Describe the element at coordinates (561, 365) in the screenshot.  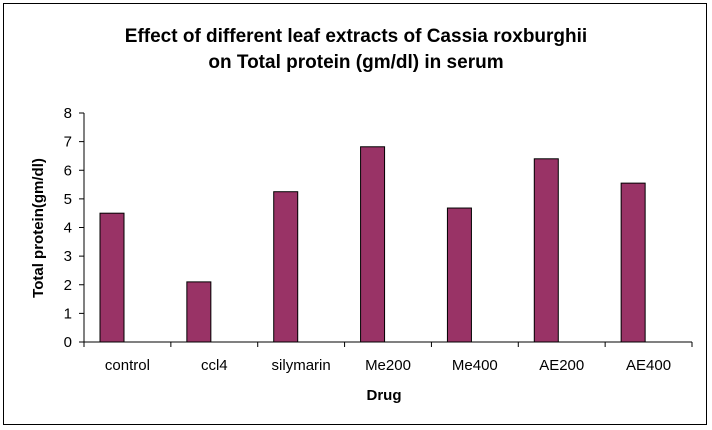
I see `x-tick-label: AE200` at that location.